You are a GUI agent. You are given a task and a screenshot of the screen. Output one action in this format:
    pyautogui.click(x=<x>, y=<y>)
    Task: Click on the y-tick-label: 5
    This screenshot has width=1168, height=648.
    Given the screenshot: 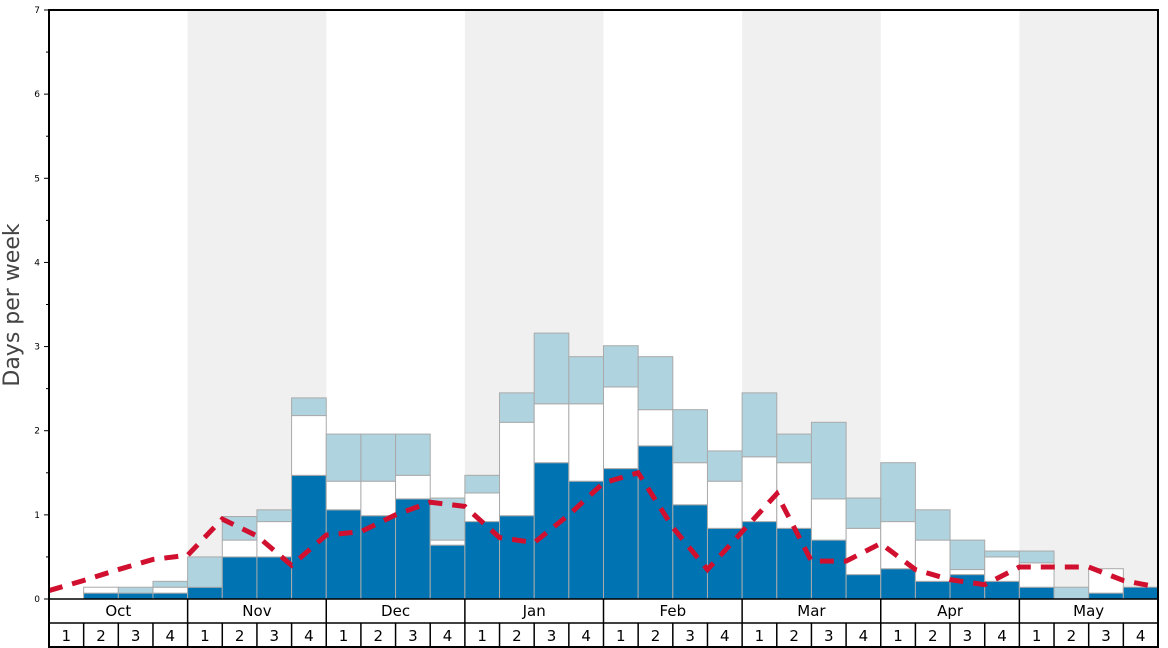 What is the action you would take?
    pyautogui.click(x=37, y=179)
    